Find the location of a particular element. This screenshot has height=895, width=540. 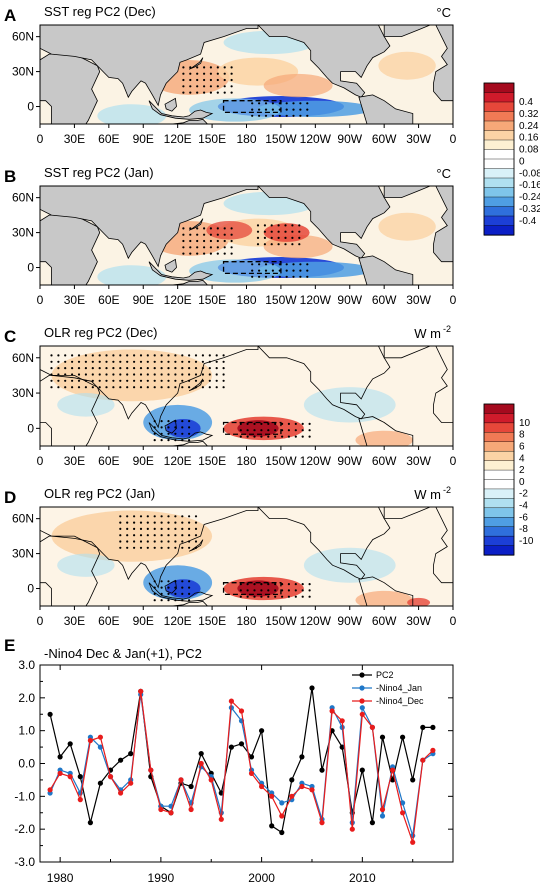

lon-tick-label: 90E is located at coordinates (143, 300).